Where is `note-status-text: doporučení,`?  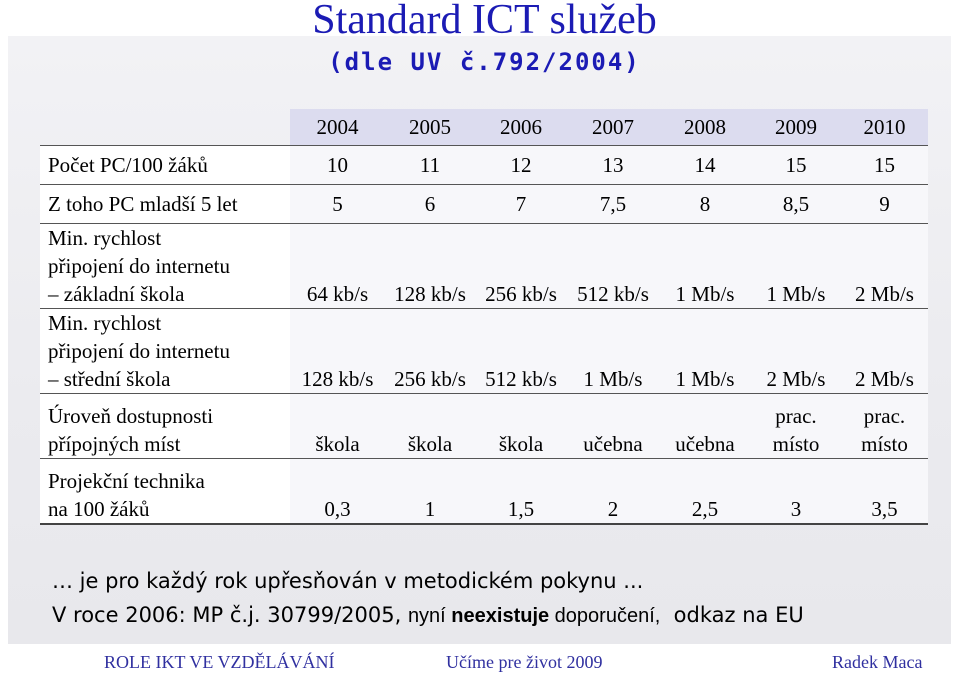
note-status-text: doporučení, is located at coordinates (605, 616).